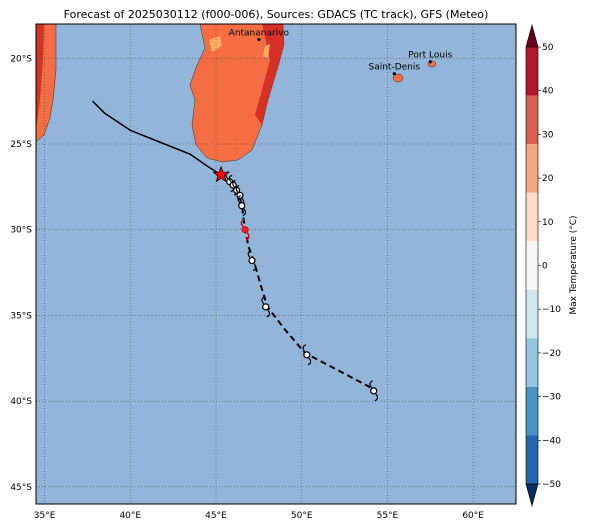  What do you see at coordinates (297, 282) in the screenshot?
I see `forecast-track-line` at bounding box center [297, 282].